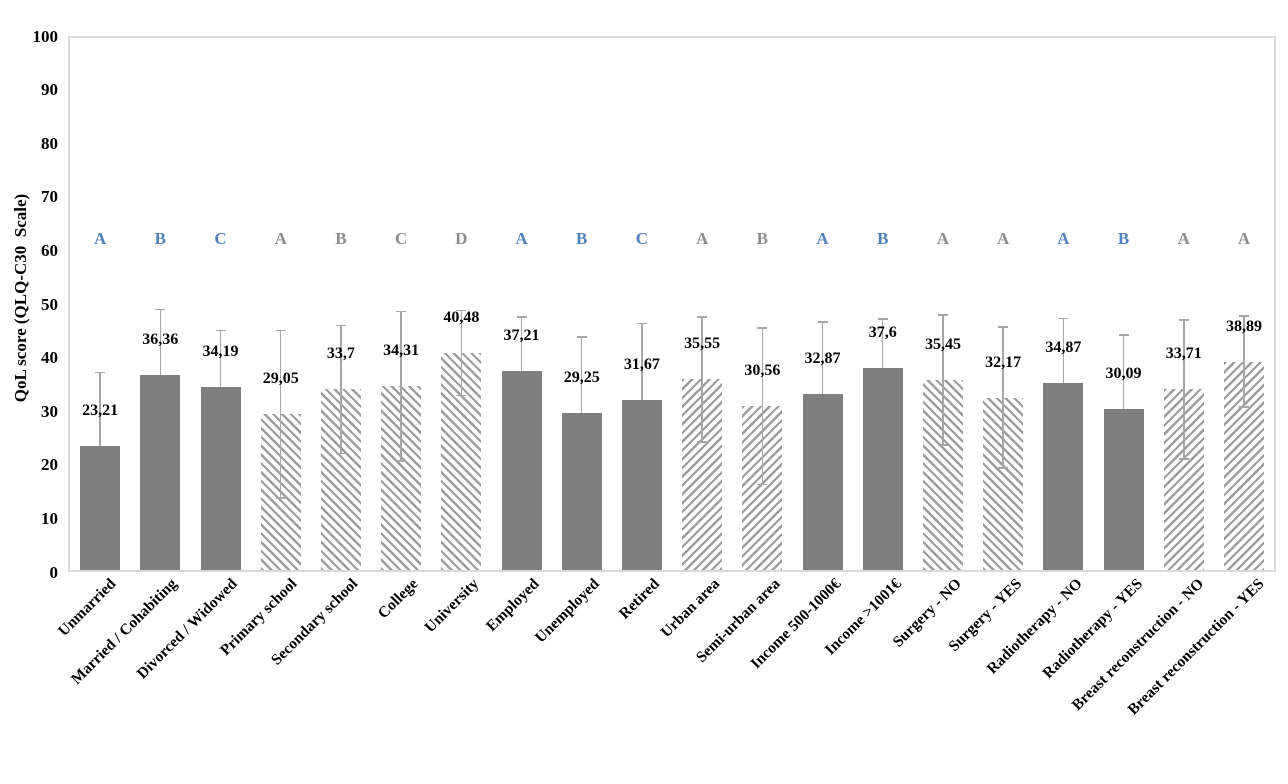  Describe the element at coordinates (54, 572) in the screenshot. I see `y-tick-label: 0` at that location.